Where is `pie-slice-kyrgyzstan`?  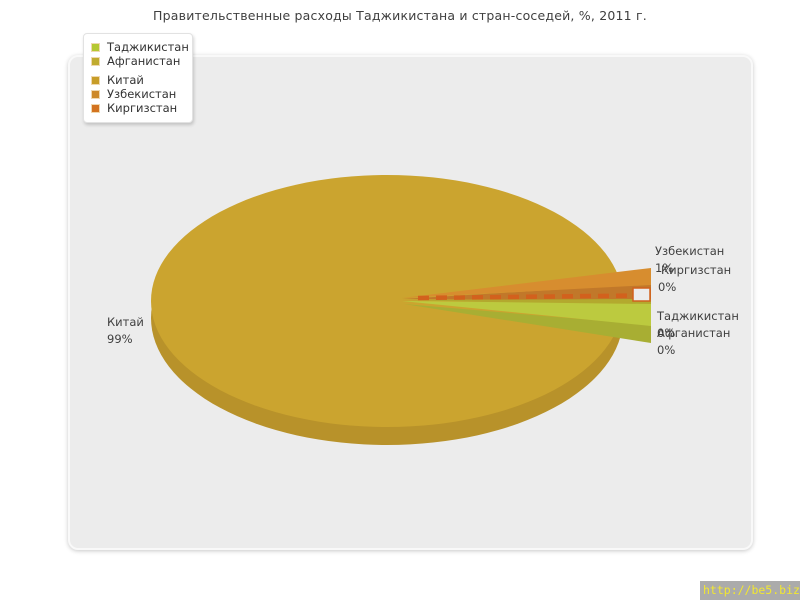
pie-slice-kyrgyzstan is located at coordinates (529, 297).